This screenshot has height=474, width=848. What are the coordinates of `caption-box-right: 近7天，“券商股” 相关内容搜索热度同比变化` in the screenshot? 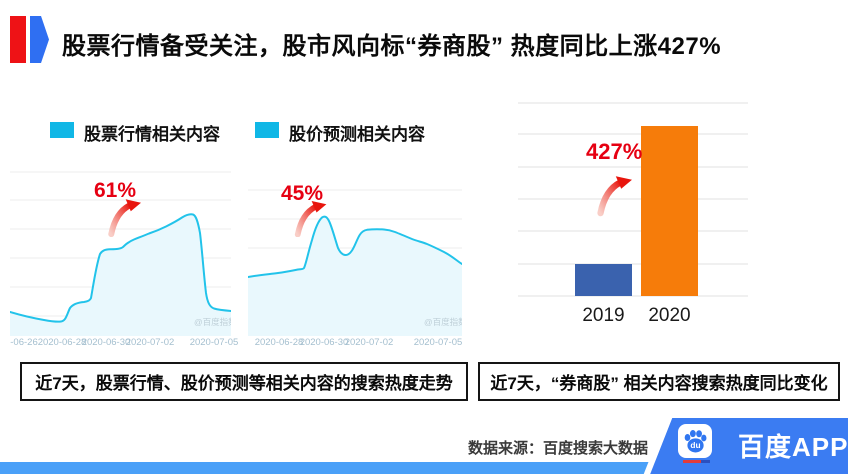 It's located at (659, 381).